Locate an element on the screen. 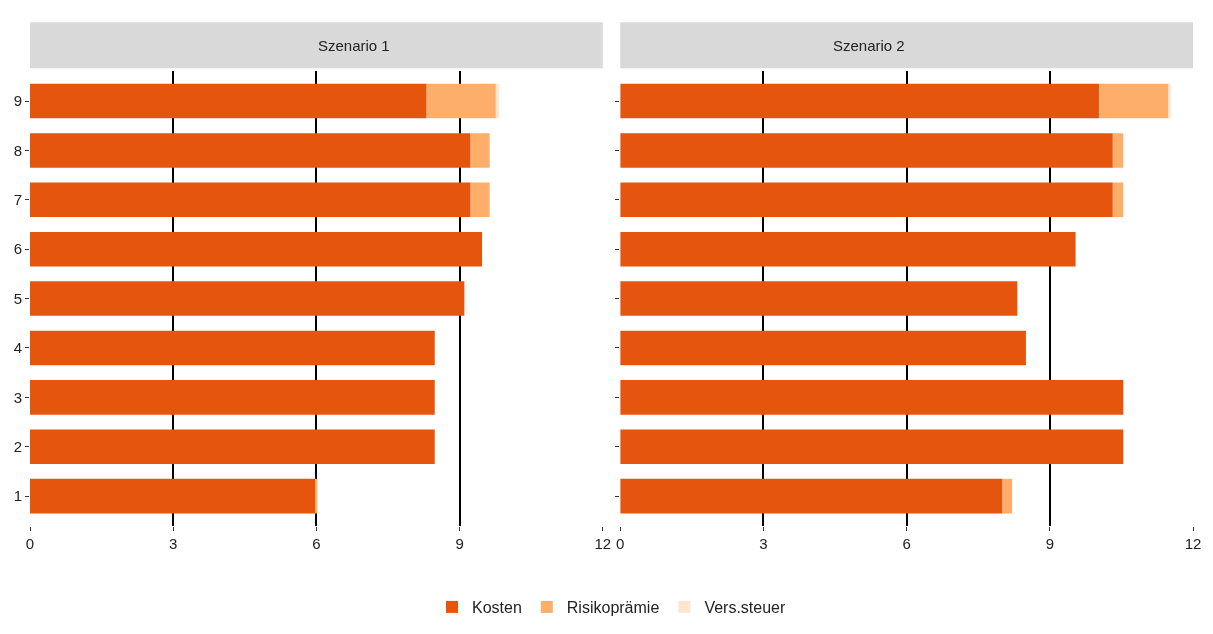 Image resolution: width=1213 pixels, height=634 pixels. y-tick-label: 6 is located at coordinates (17, 249).